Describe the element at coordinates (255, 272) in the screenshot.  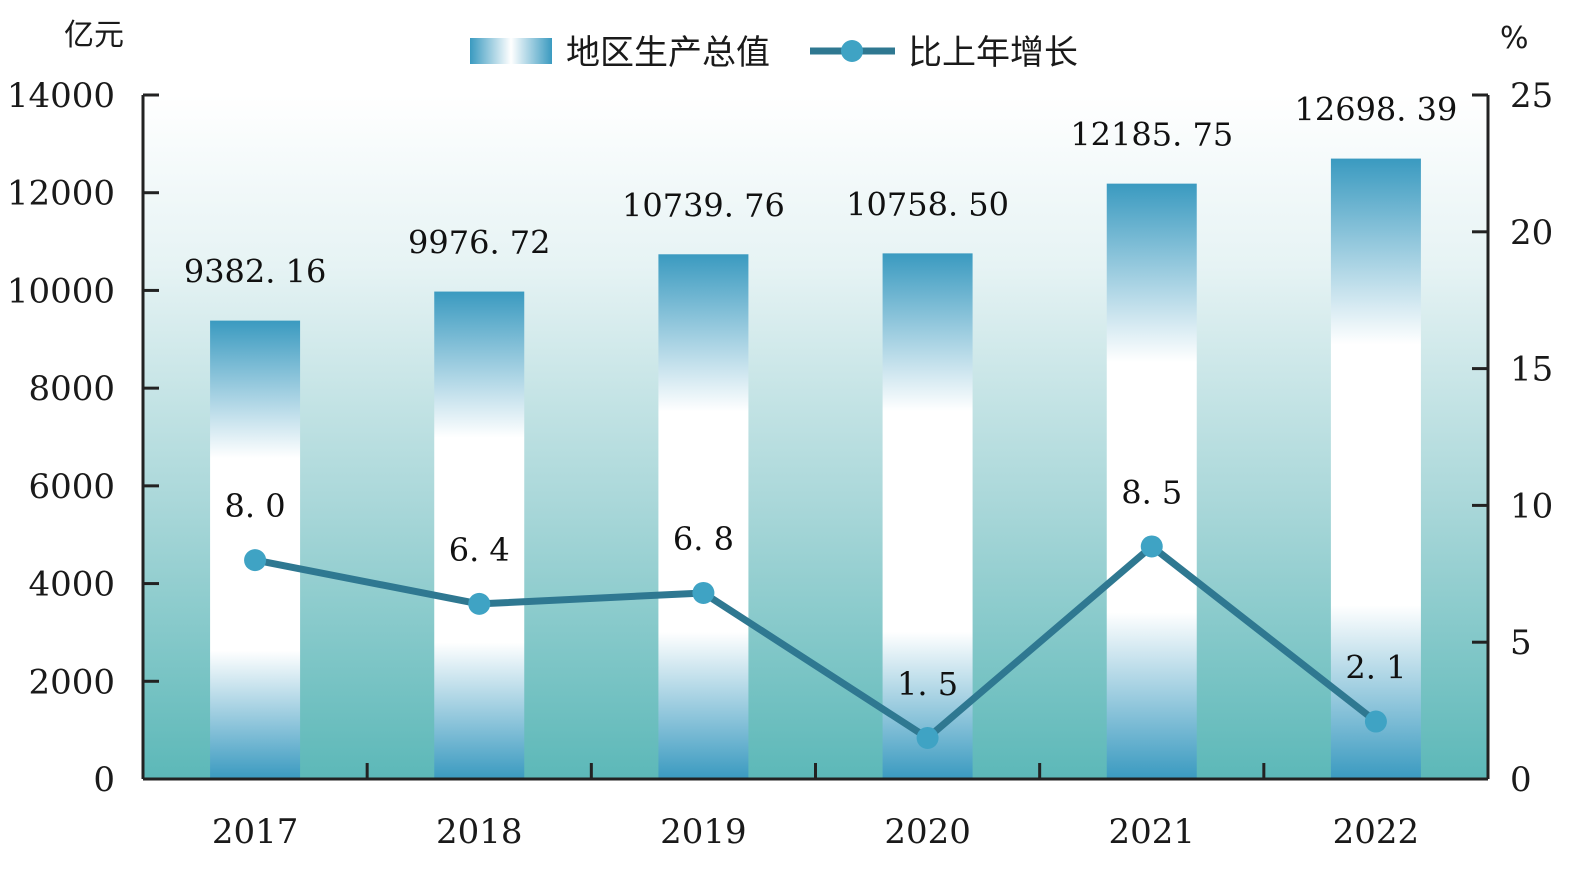
I see `bar-value-label-2017: 9382. 16` at that location.